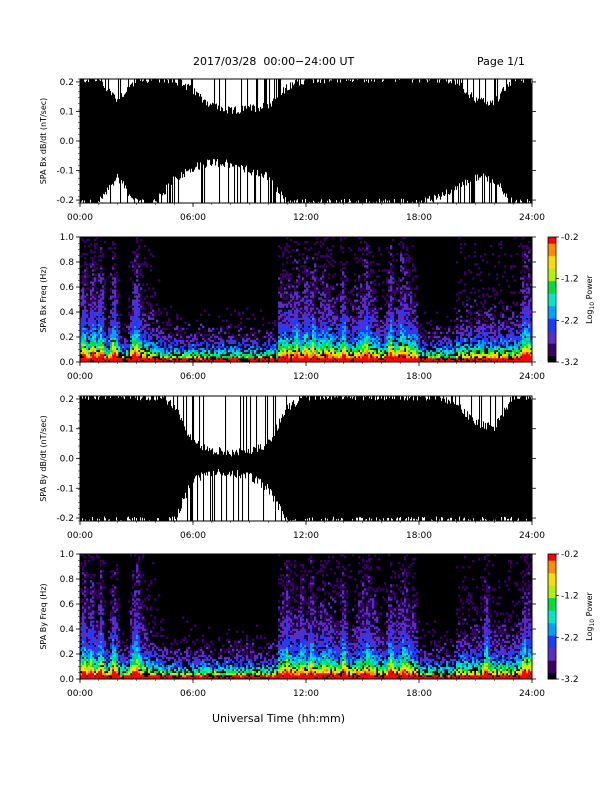 This screenshot has height=792, width=612. Describe the element at coordinates (278, 718) in the screenshot. I see `x-axis-label: Universal Time (hh:mm)` at that location.